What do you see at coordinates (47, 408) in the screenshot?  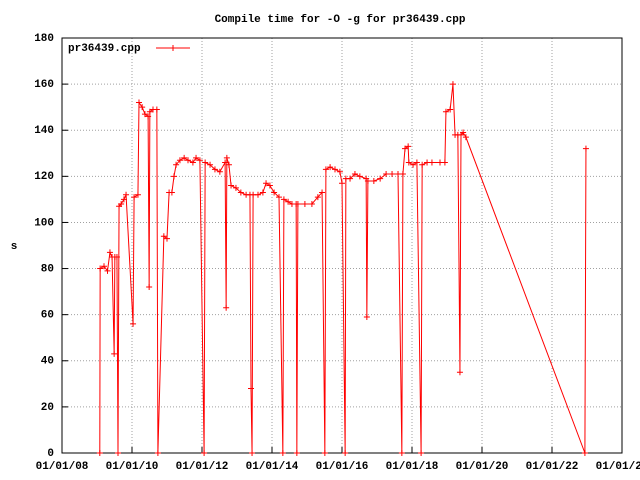 I see `y-tick-label: 20` at bounding box center [47, 408].